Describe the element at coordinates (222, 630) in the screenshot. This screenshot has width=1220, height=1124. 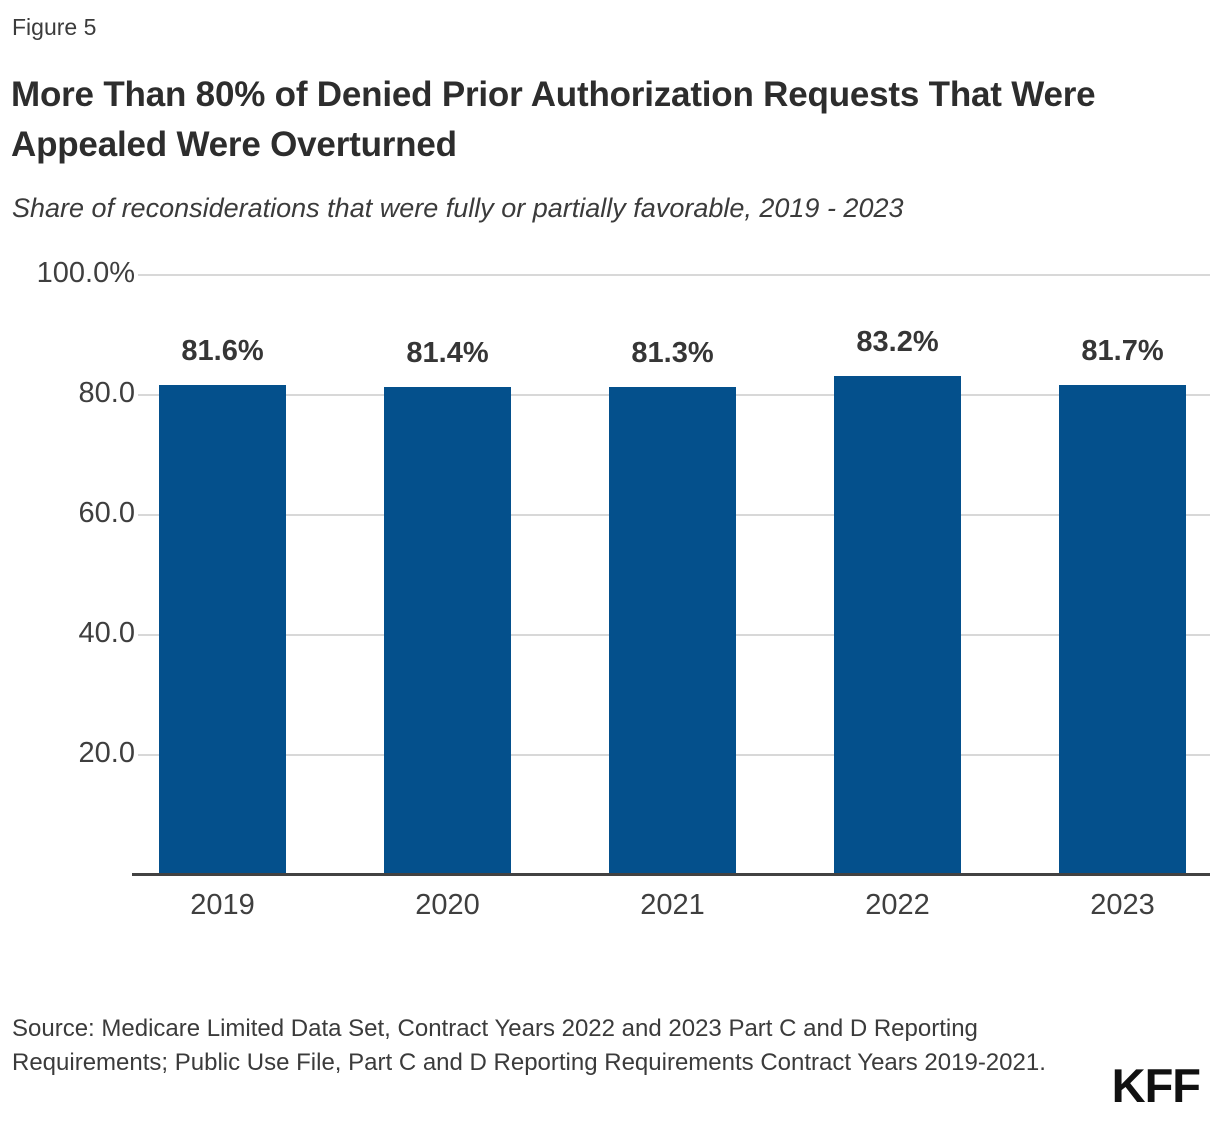
I see `bar-2019` at that location.